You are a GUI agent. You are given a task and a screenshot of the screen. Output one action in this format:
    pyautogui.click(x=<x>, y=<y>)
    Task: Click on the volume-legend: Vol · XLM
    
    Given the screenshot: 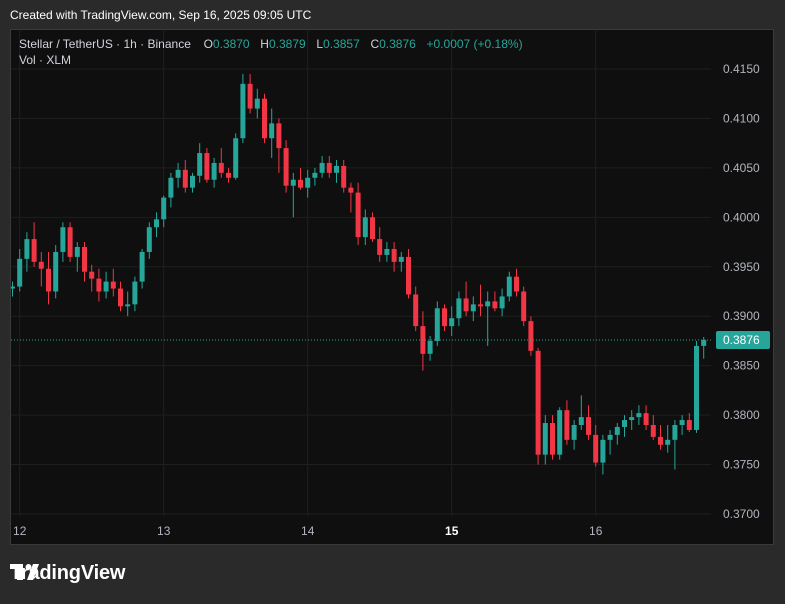 What is the action you would take?
    pyautogui.click(x=45, y=60)
    